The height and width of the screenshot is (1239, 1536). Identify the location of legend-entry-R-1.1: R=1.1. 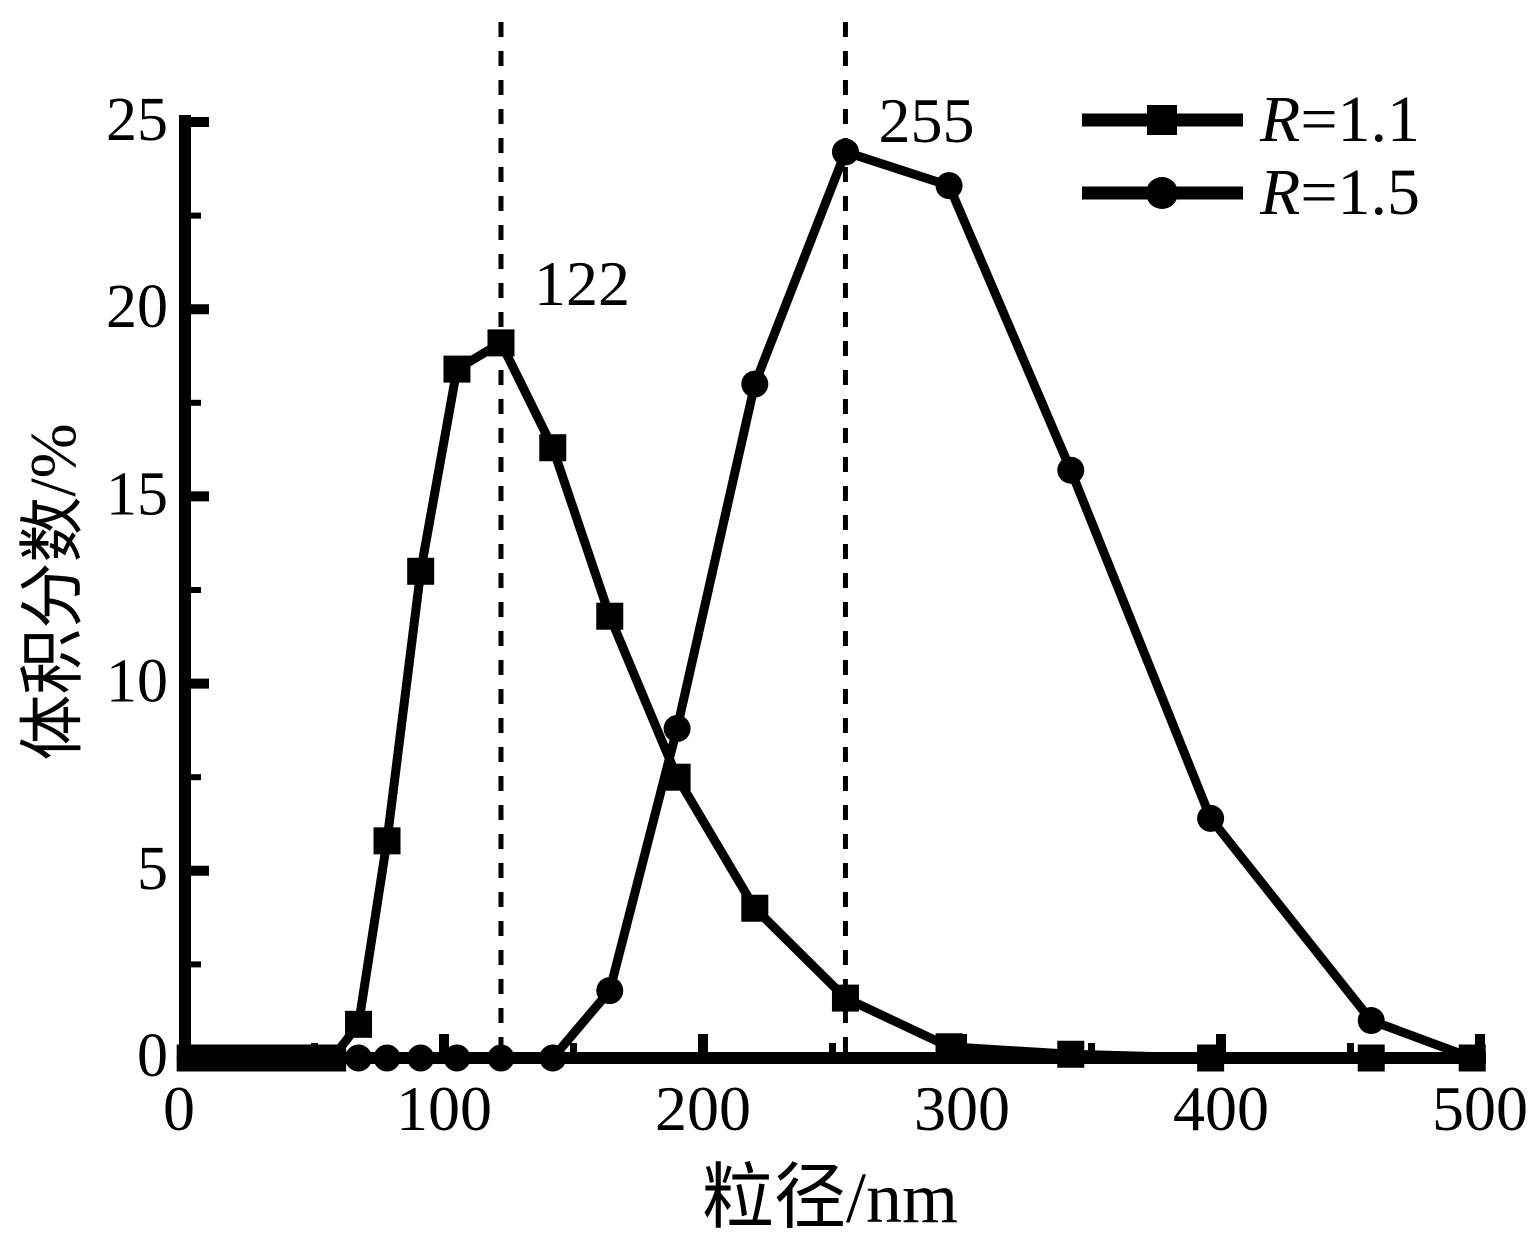
(1251, 119).